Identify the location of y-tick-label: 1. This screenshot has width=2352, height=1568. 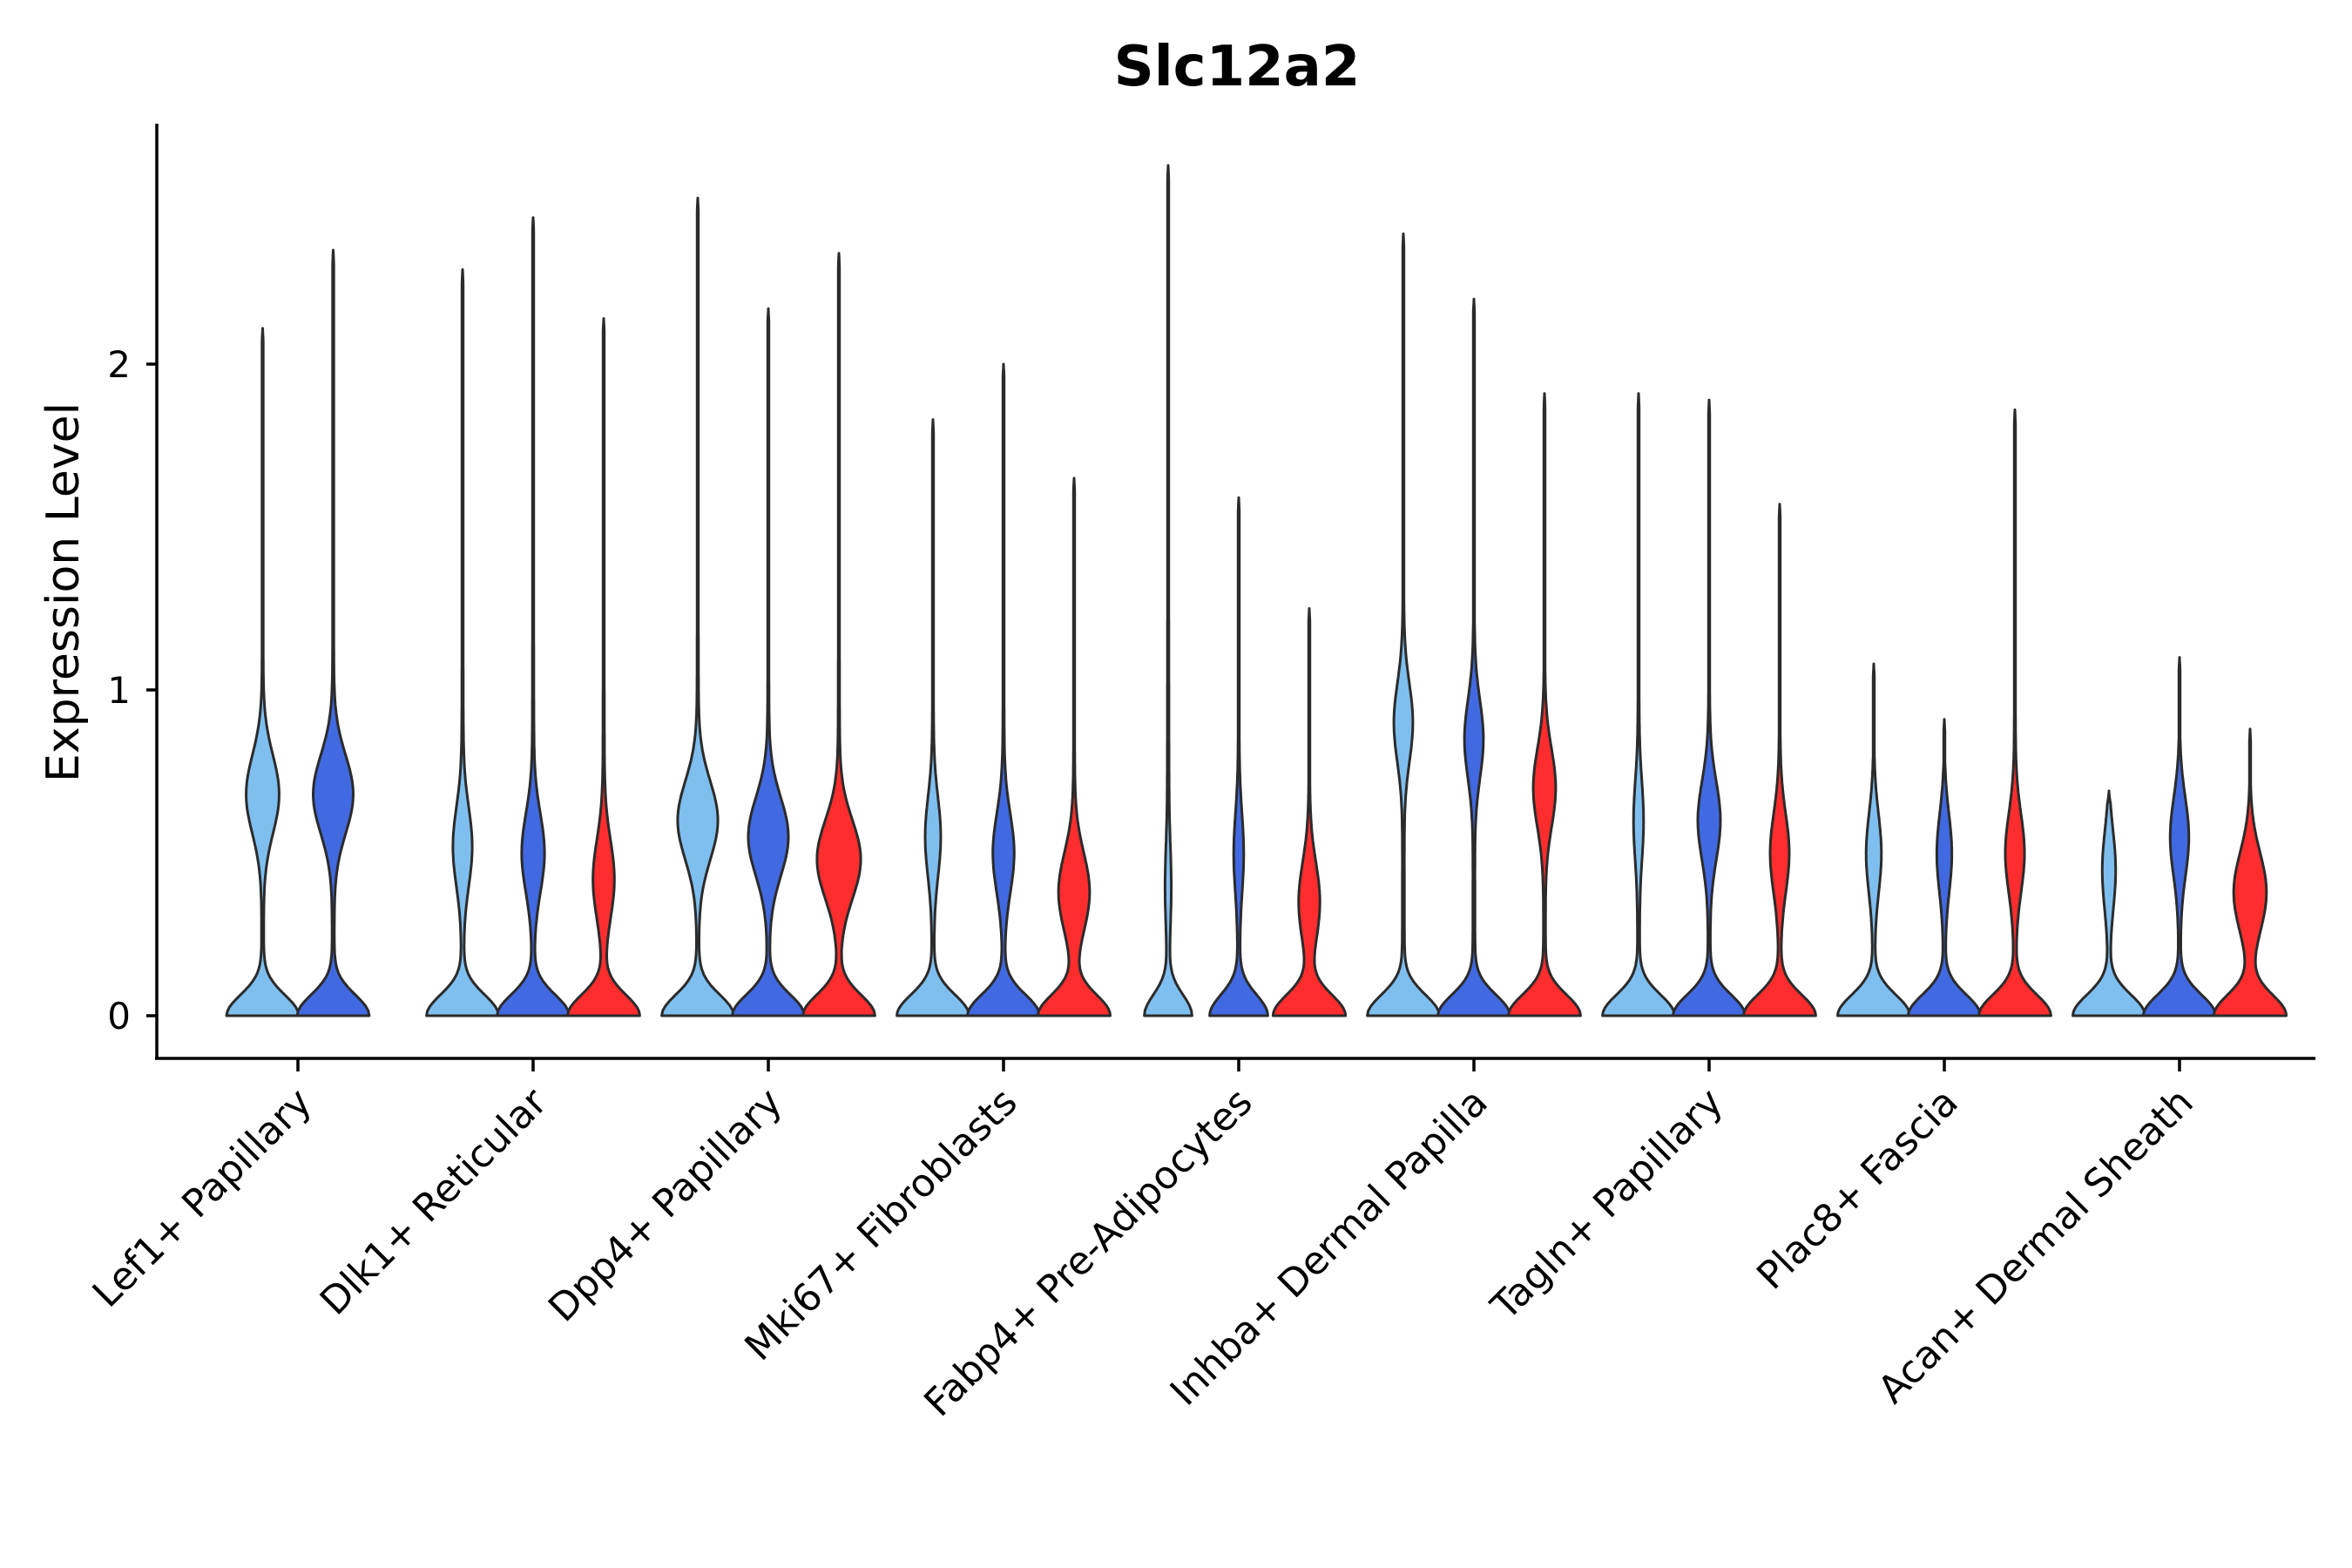
(119, 690).